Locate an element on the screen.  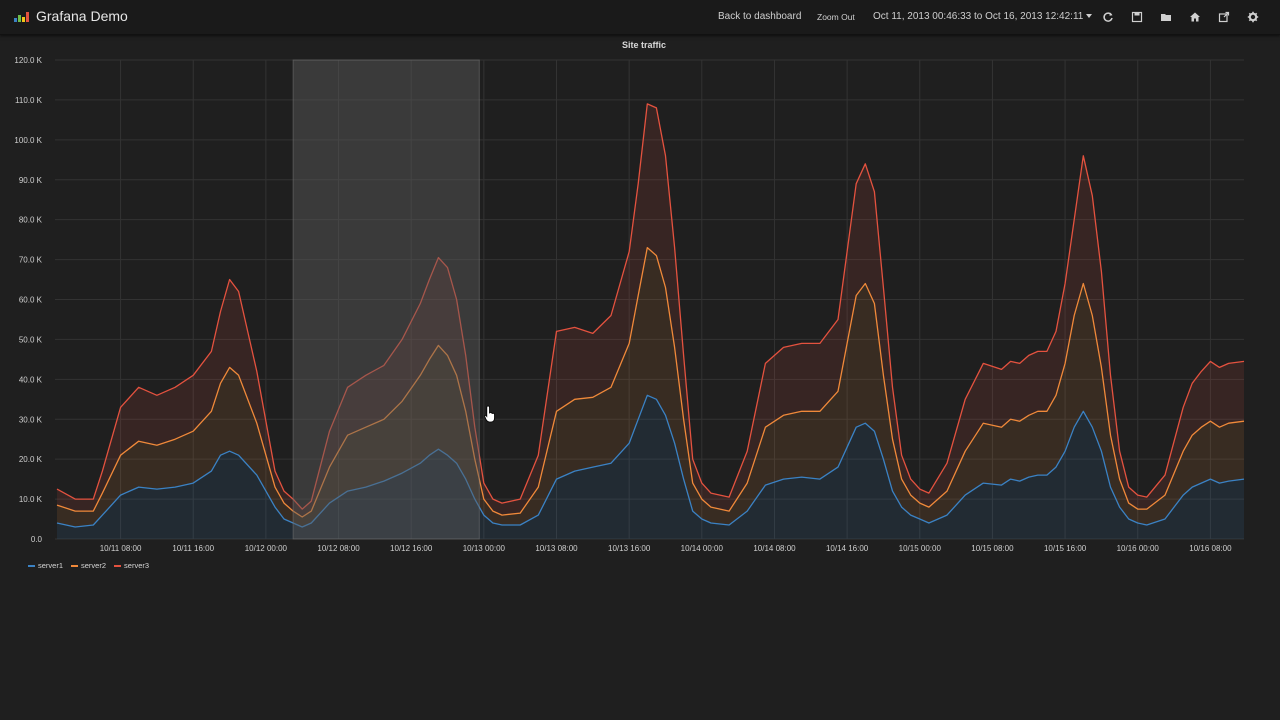
open-folder-icon is located at coordinates (1166, 17).